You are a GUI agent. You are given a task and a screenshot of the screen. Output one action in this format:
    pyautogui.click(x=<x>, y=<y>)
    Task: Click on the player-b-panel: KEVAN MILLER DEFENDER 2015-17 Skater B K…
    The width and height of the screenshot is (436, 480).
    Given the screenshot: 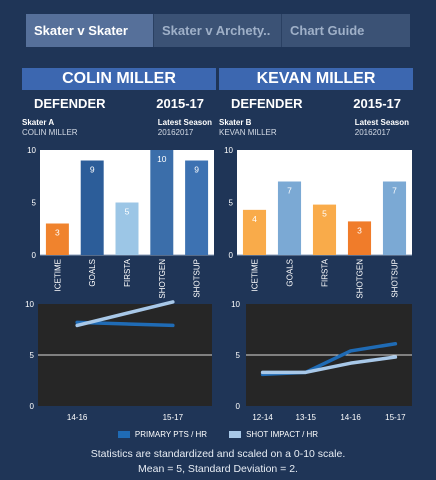 What is the action you would take?
    pyautogui.click(x=316, y=102)
    